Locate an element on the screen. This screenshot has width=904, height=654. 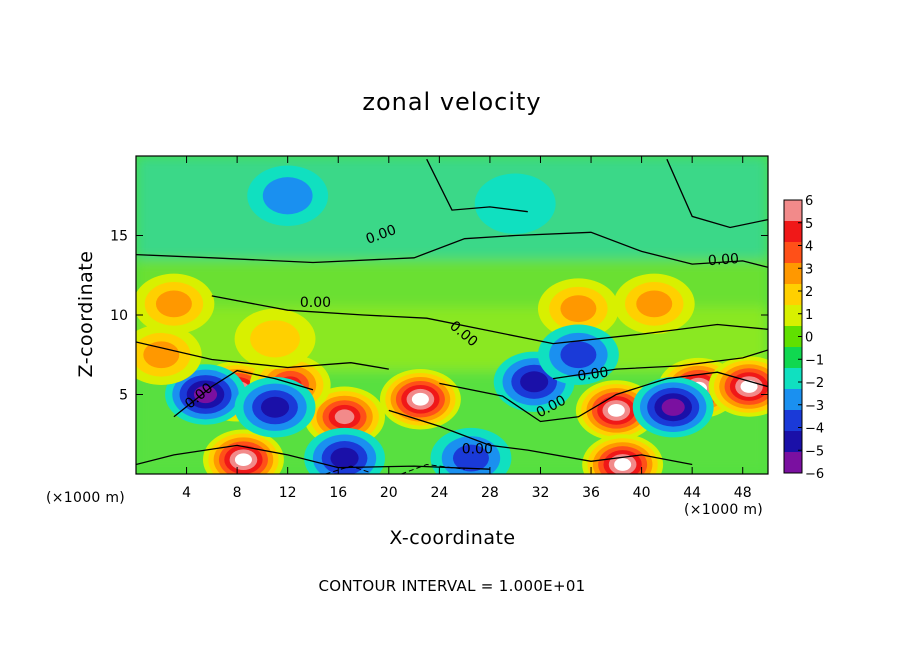
colorbar-label: 3 is located at coordinates (809, 269).